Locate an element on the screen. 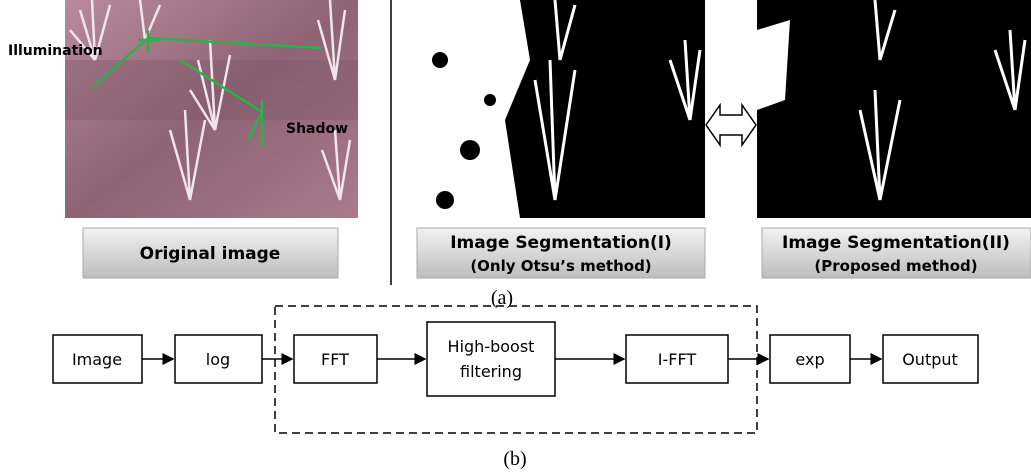 This screenshot has width=1031, height=472. node-label: Output is located at coordinates (930, 359).